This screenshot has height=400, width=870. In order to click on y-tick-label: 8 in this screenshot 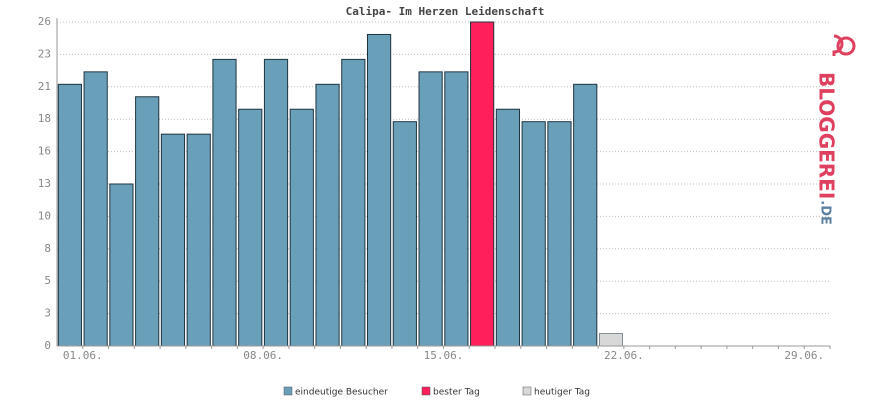, I will do `click(47, 248)`.